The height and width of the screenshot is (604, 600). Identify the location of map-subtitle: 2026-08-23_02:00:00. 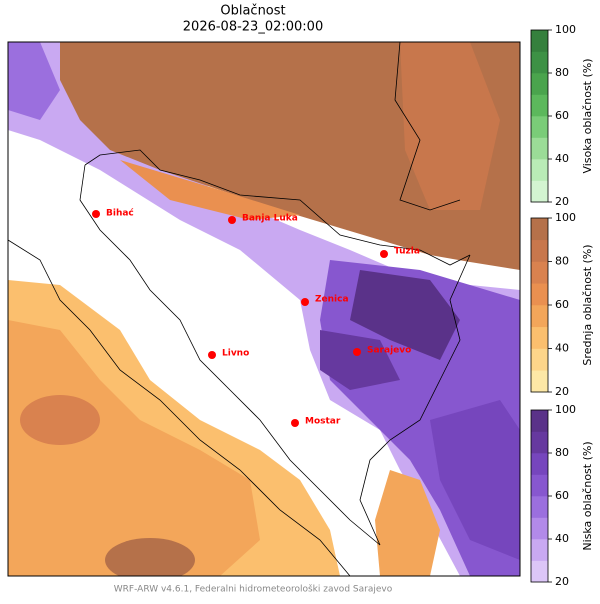
(253, 27).